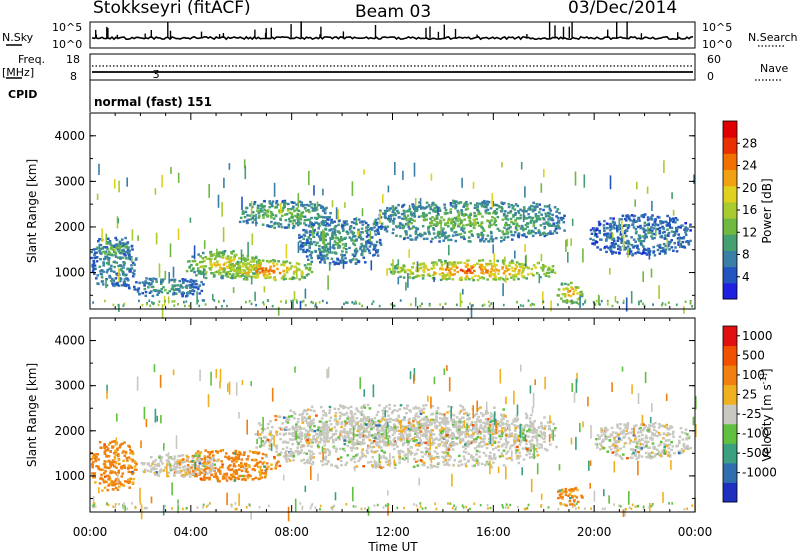 Image resolution: width=800 pixels, height=554 pixels. What do you see at coordinates (730, 210) in the screenshot?
I see `colorbar-segment` at bounding box center [730, 210].